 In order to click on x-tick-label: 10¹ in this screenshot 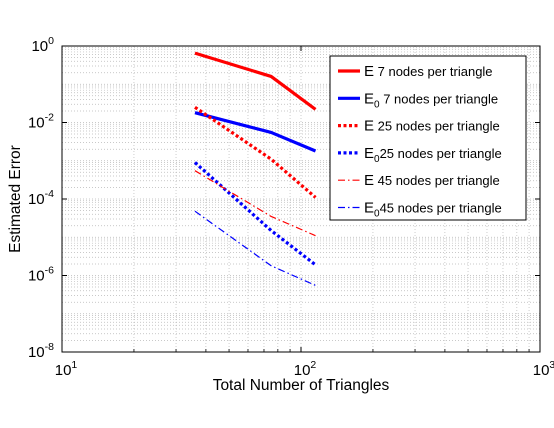, I will do `click(66, 369)`.